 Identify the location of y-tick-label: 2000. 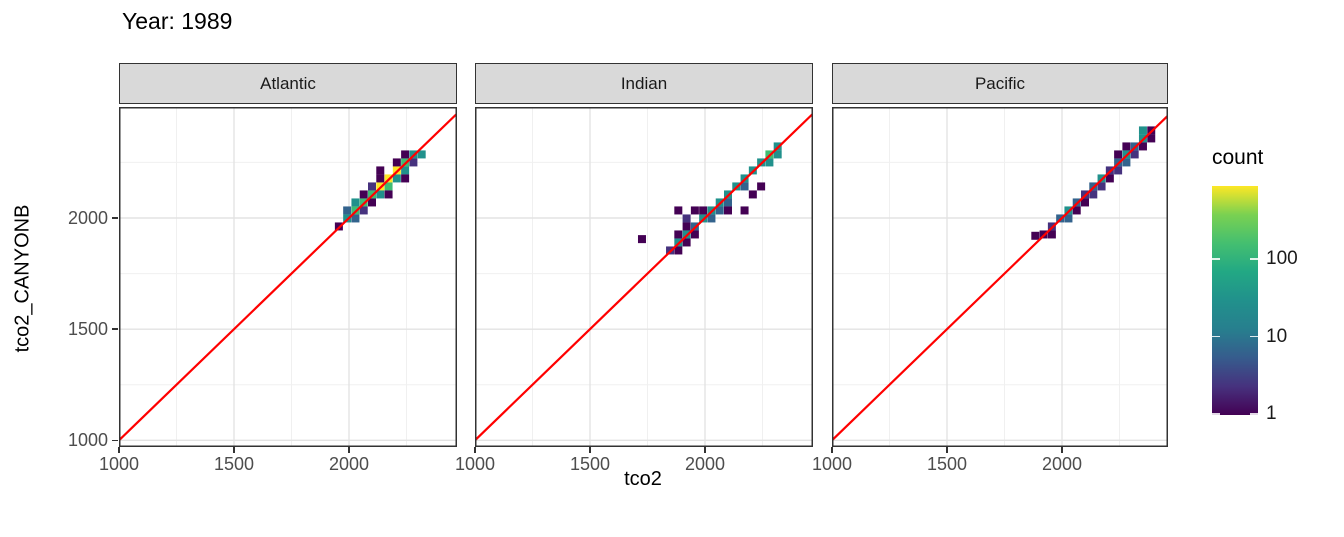
(87, 218).